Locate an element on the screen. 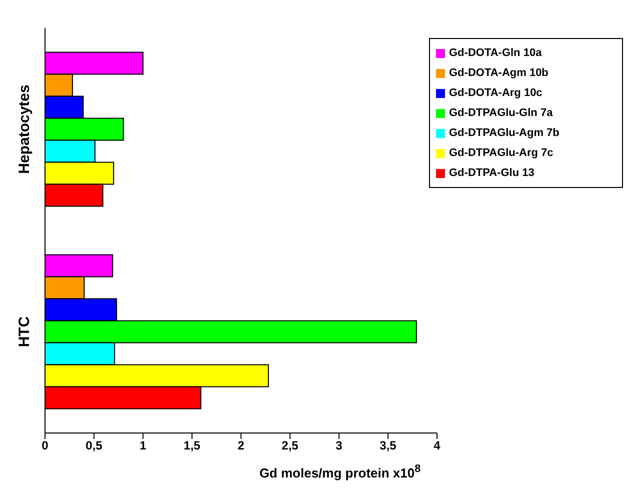  legend-label: Gd-DOTA-Gln 10a is located at coordinates (495, 53).